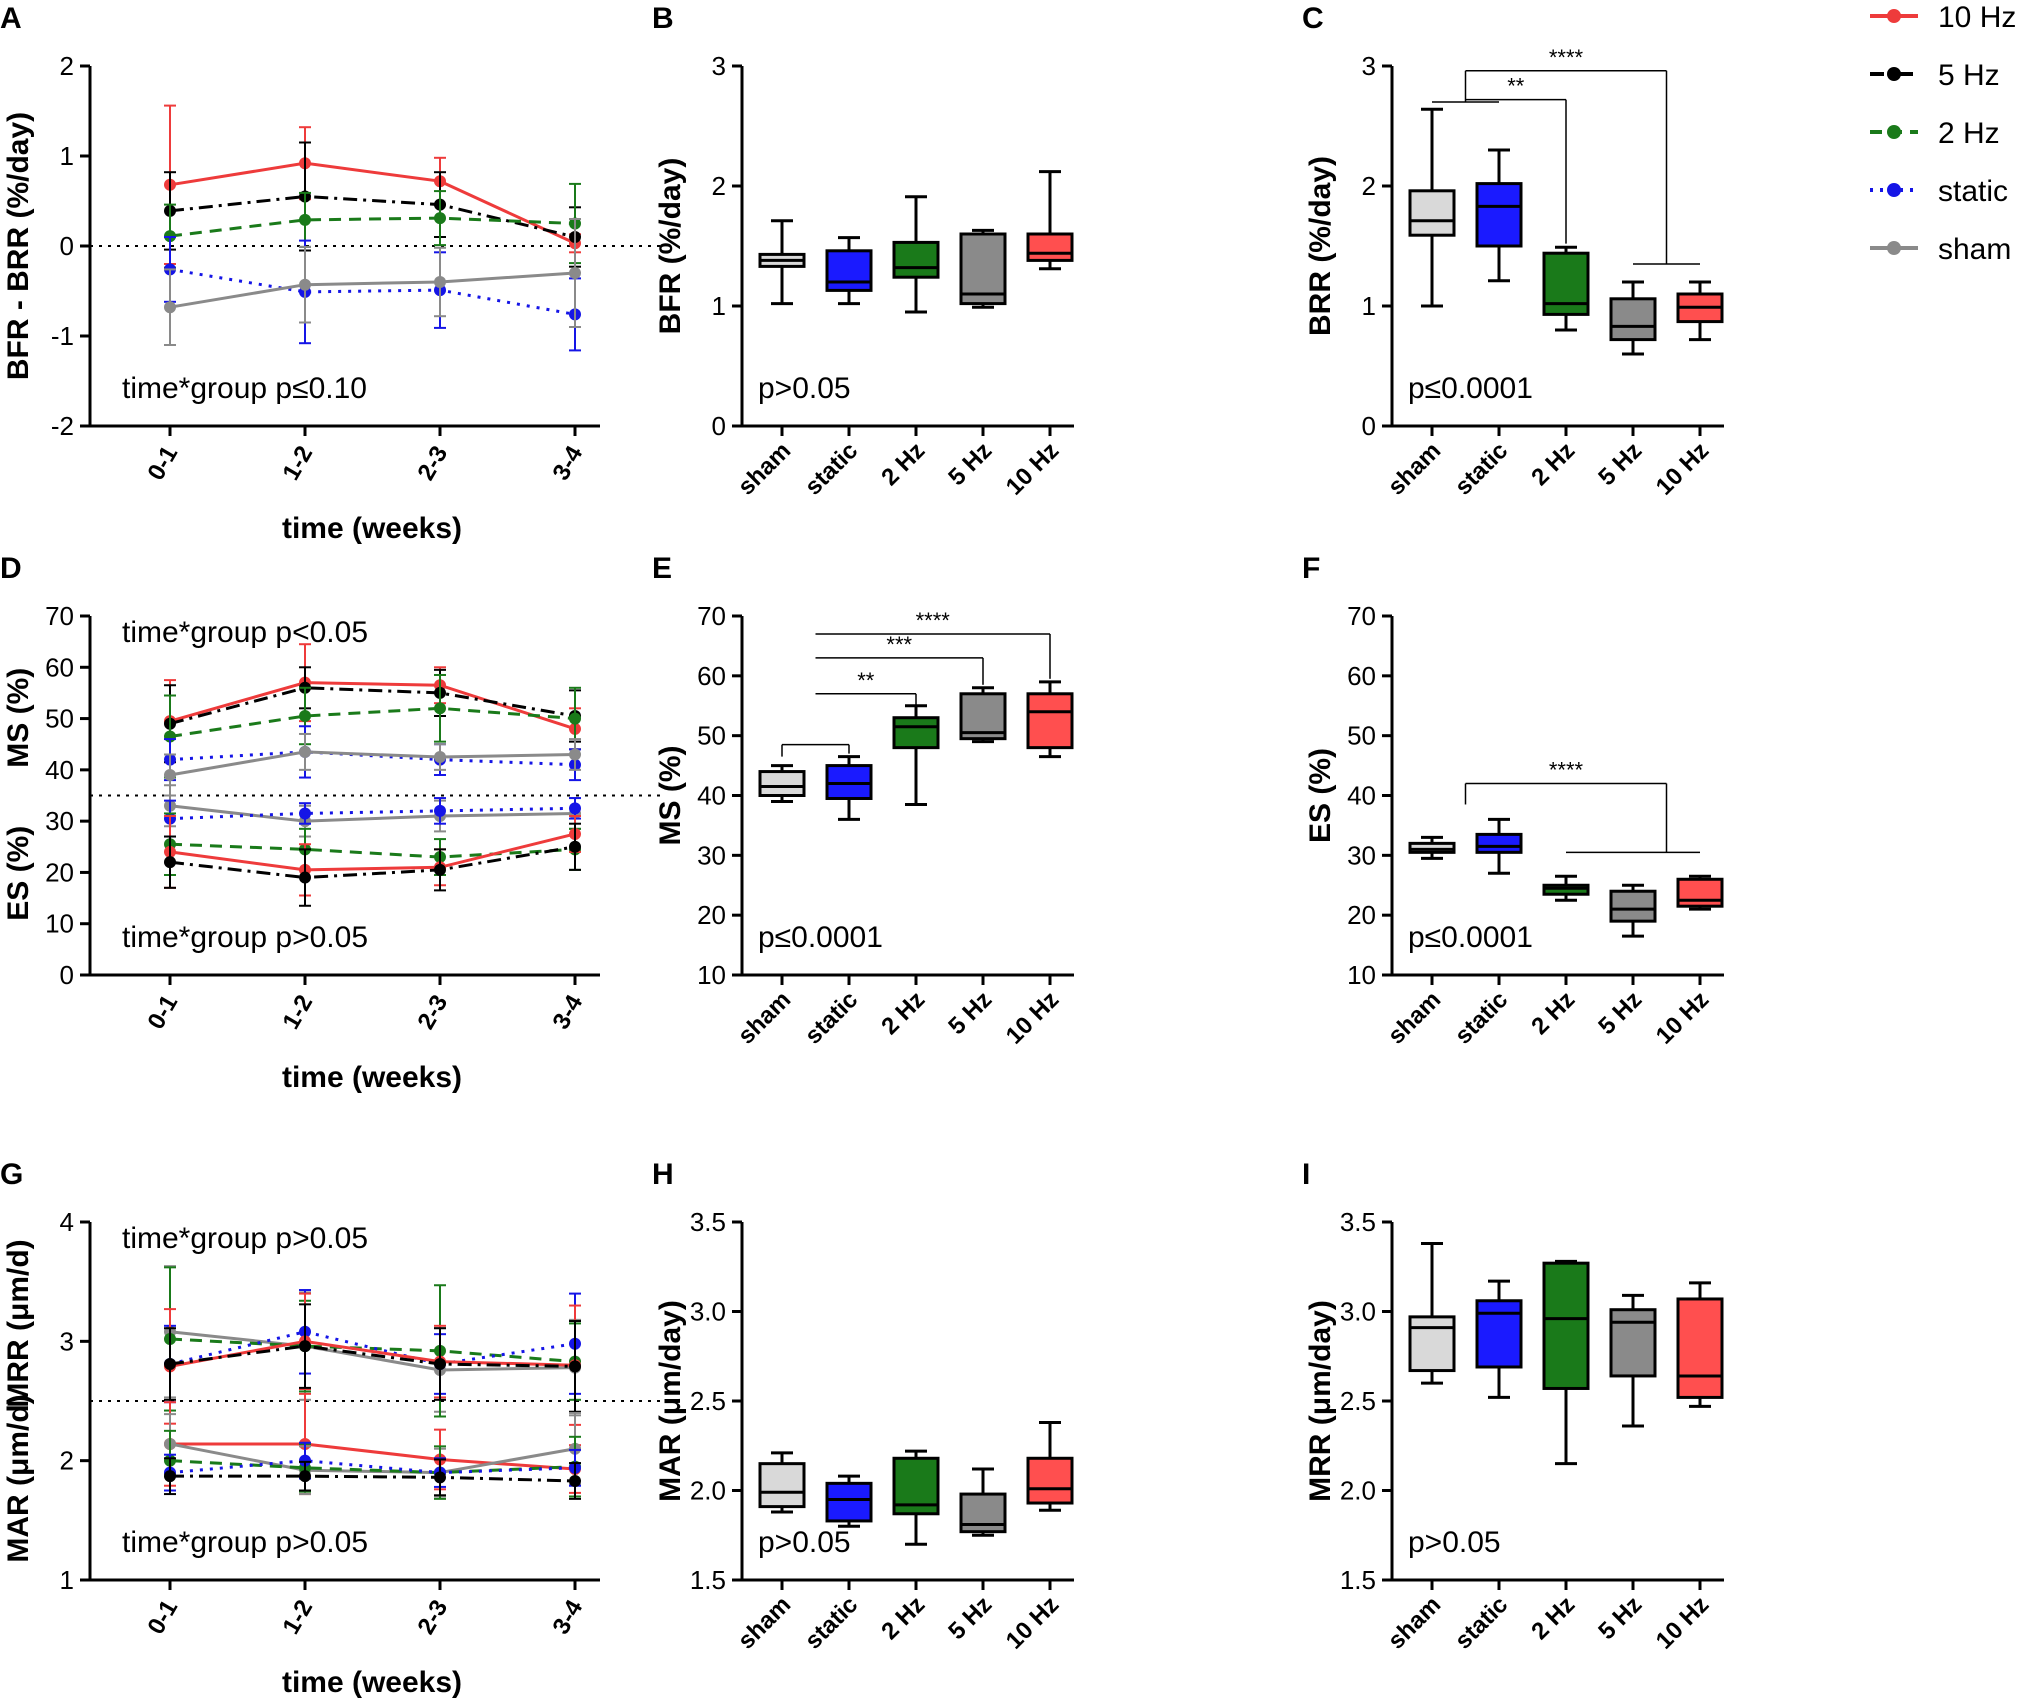  What do you see at coordinates (804, 1542) in the screenshot?
I see `annotation: p>0.05` at bounding box center [804, 1542].